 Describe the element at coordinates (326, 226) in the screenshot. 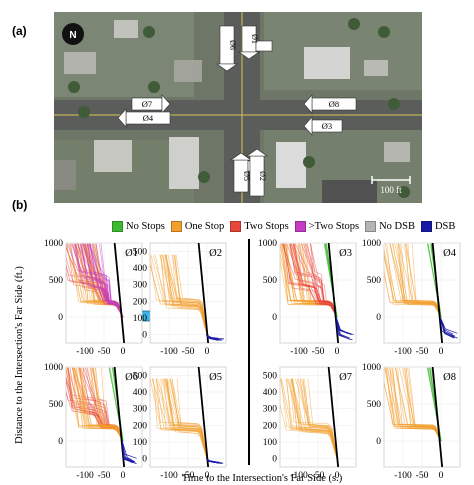

I see `legend-item: >Two Stops` at that location.